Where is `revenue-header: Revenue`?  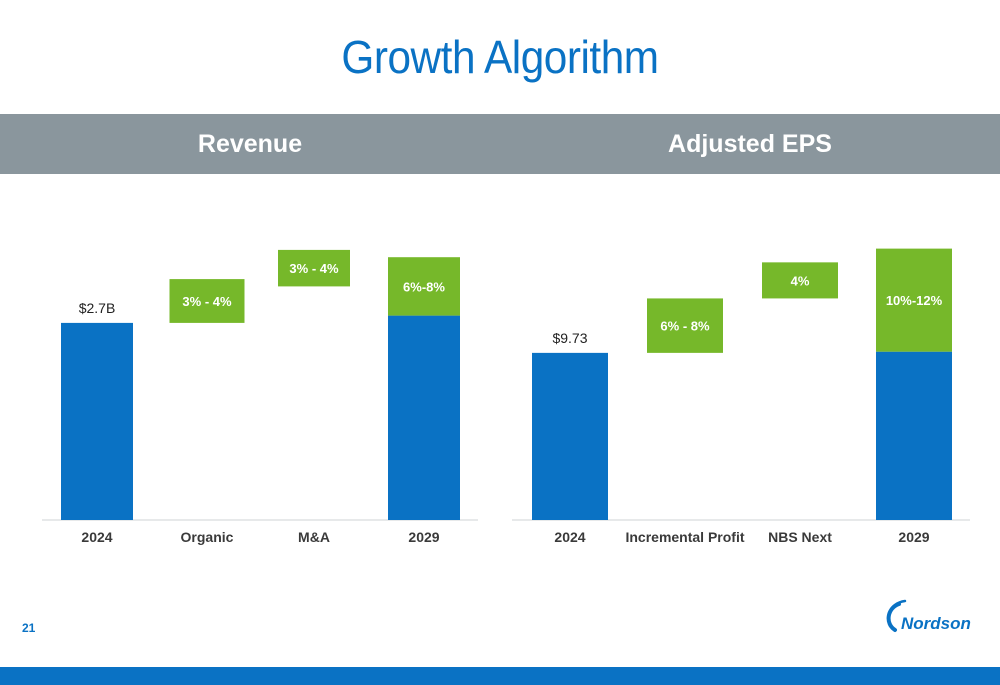 revenue-header: Revenue is located at coordinates (250, 144).